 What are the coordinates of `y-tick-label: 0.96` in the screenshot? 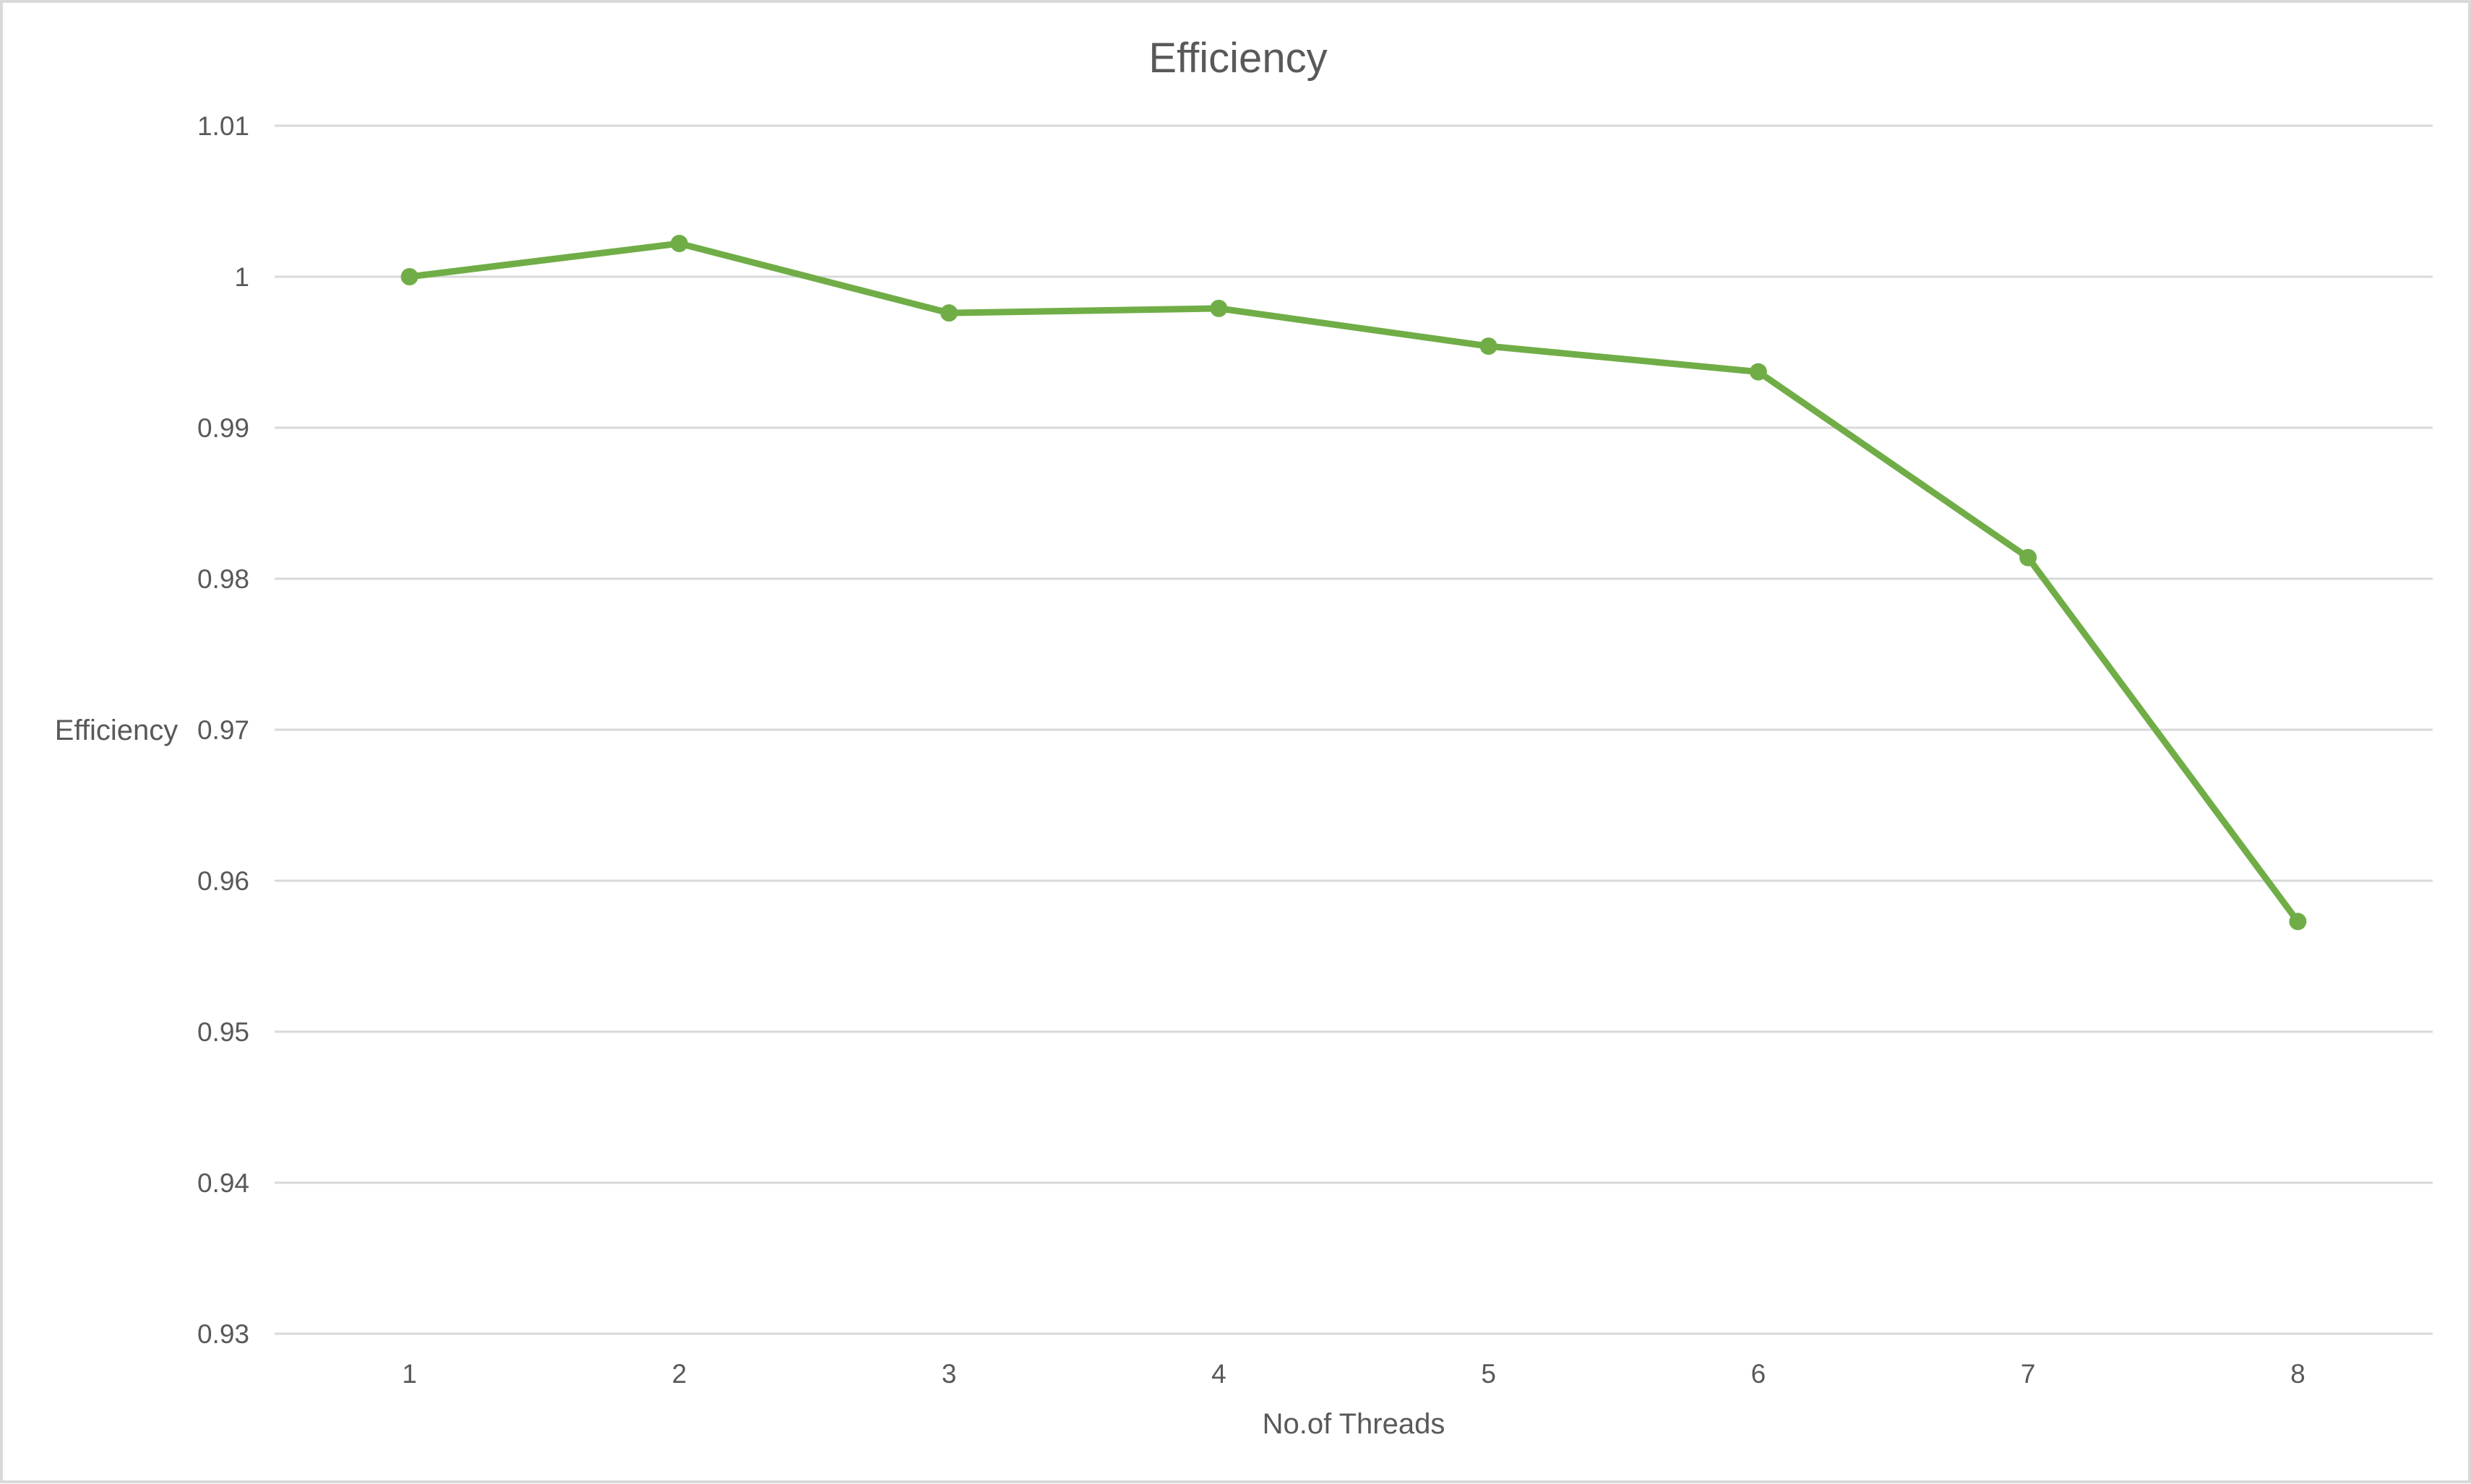 It's located at (223, 881).